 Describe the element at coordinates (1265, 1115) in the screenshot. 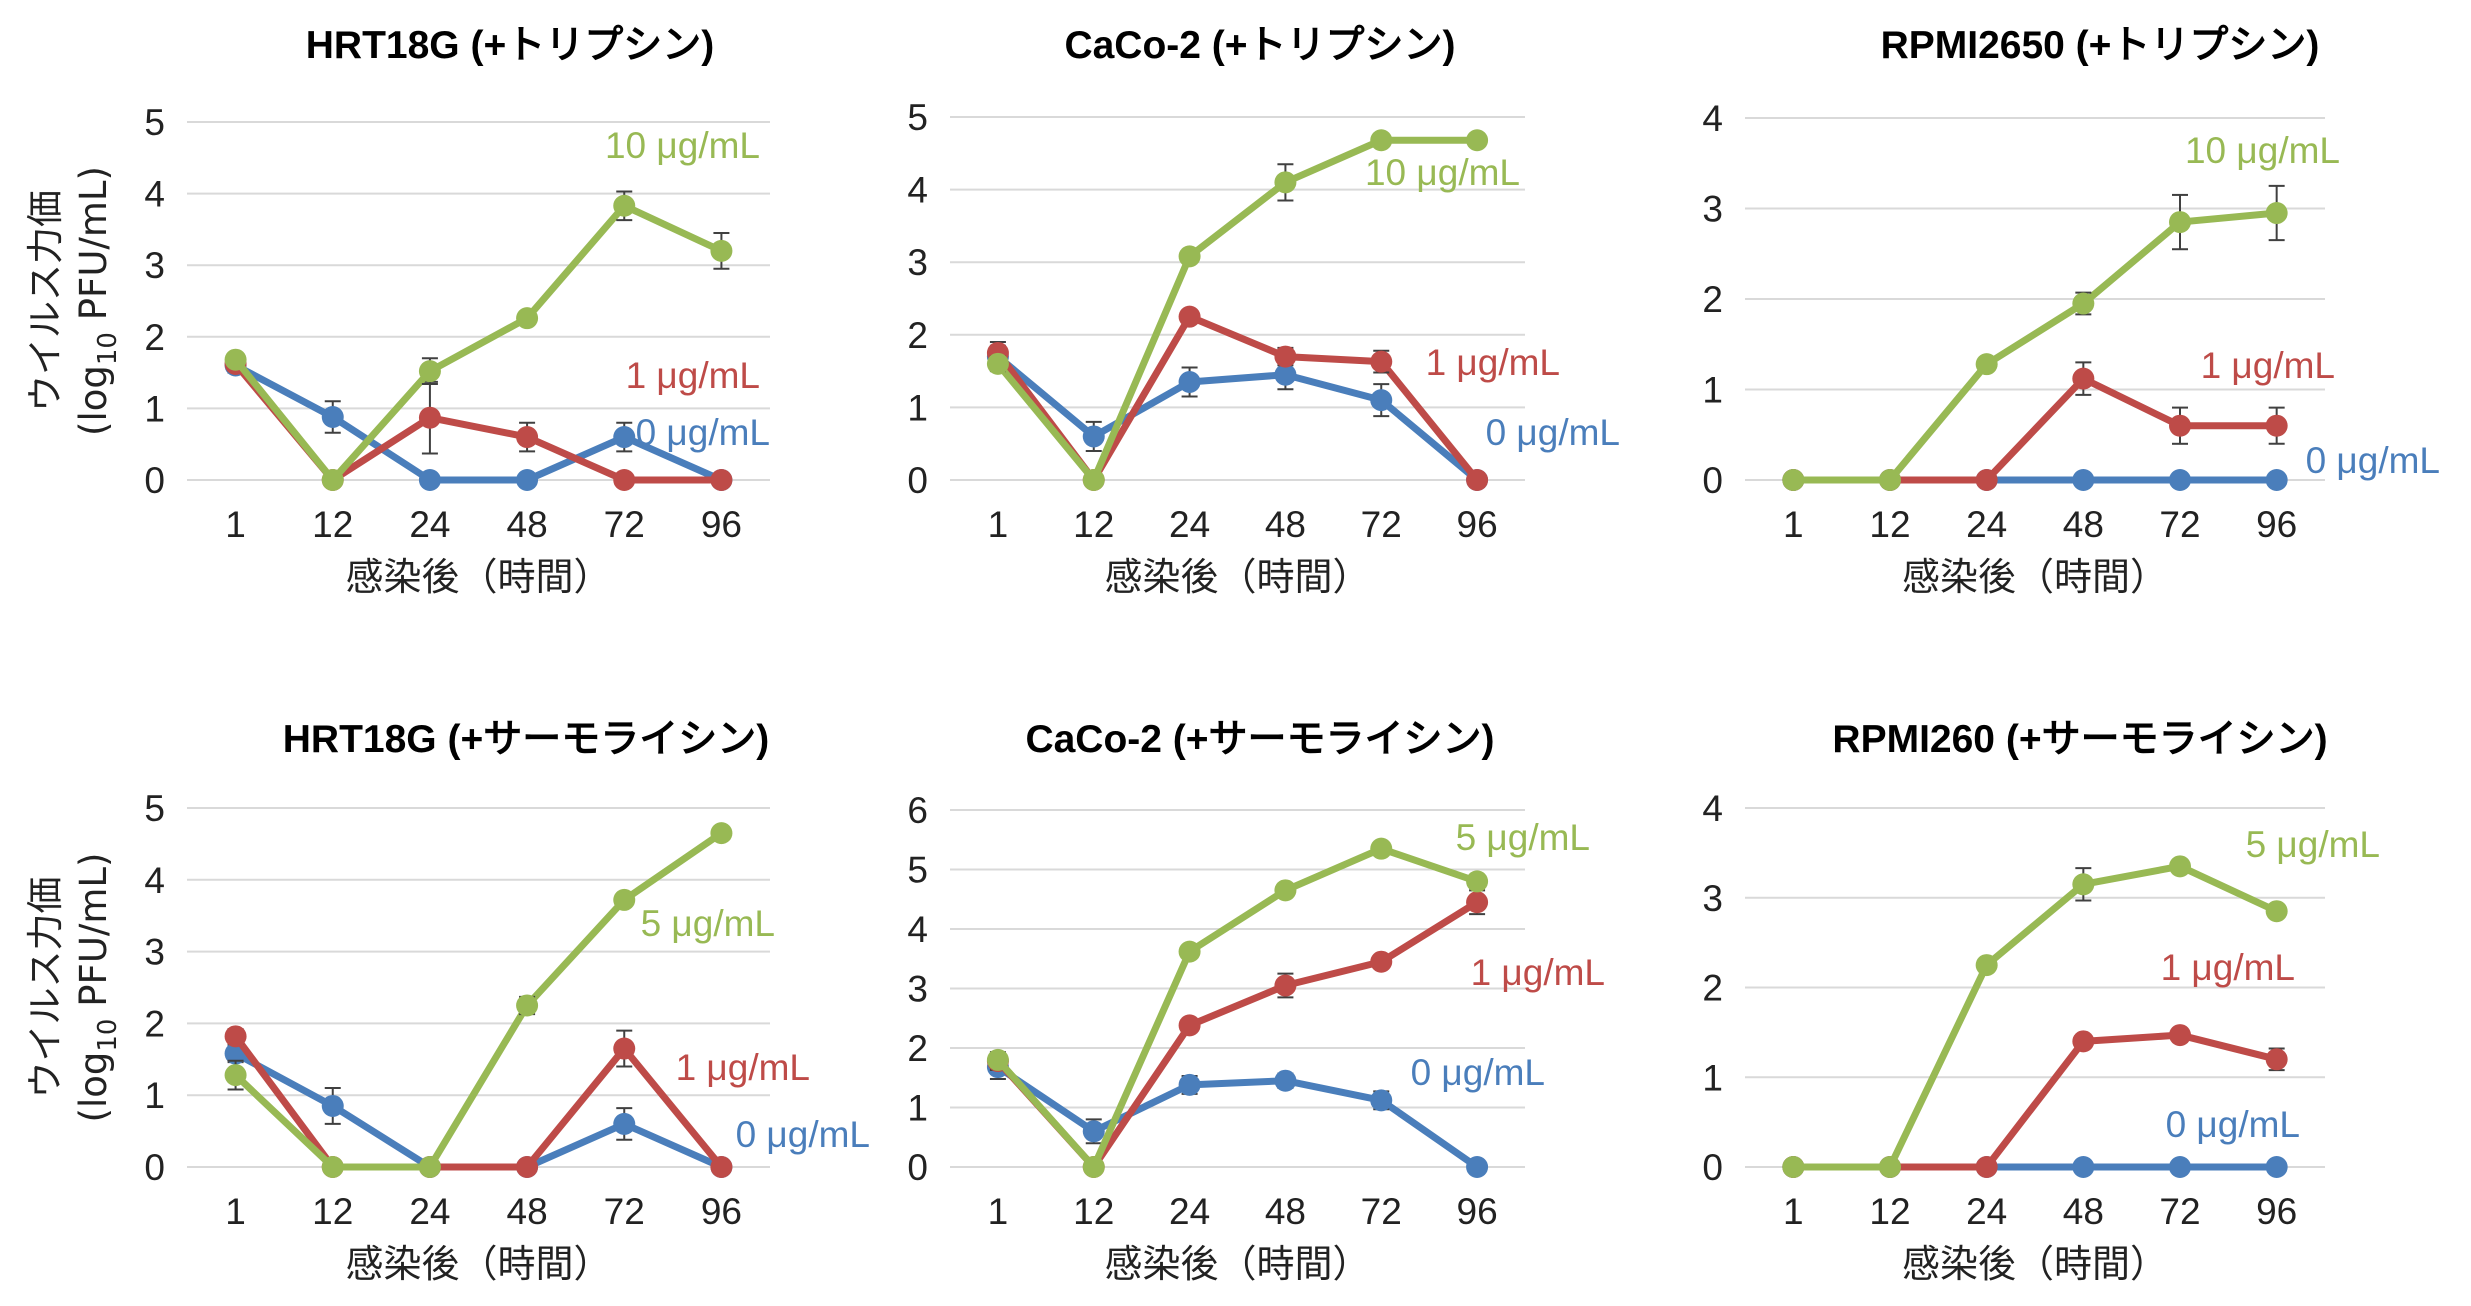

I see `series-1: 0 μg/mL` at that location.